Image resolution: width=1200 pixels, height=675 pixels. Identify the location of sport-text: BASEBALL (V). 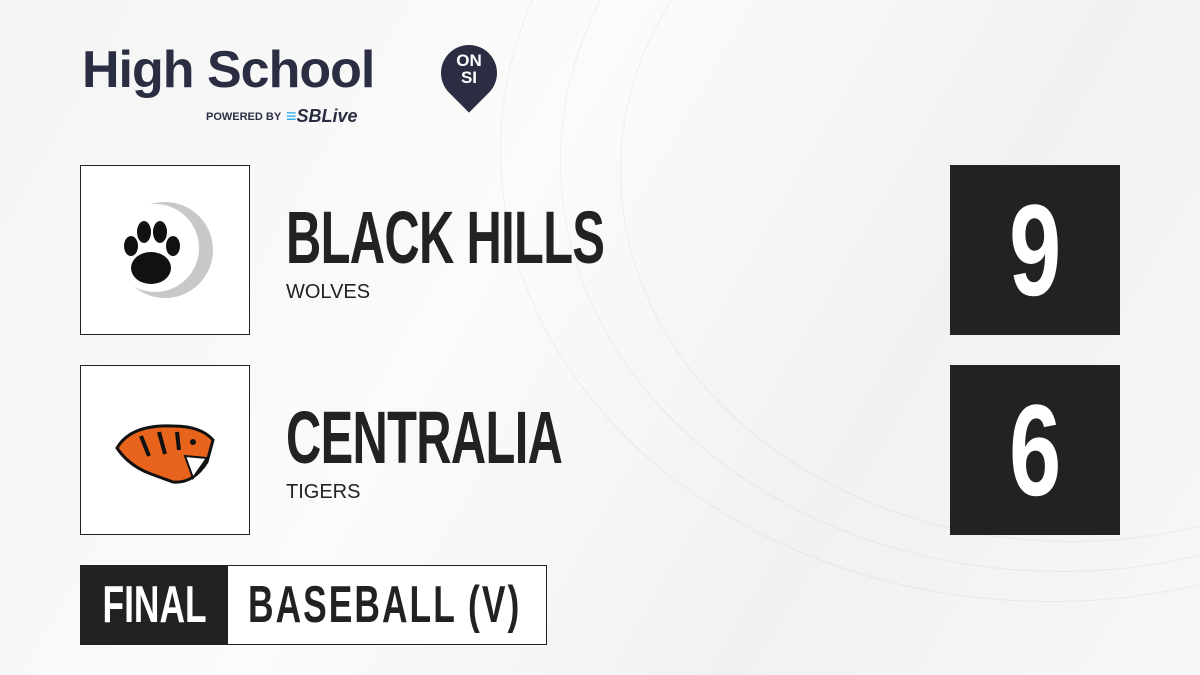
(385, 605).